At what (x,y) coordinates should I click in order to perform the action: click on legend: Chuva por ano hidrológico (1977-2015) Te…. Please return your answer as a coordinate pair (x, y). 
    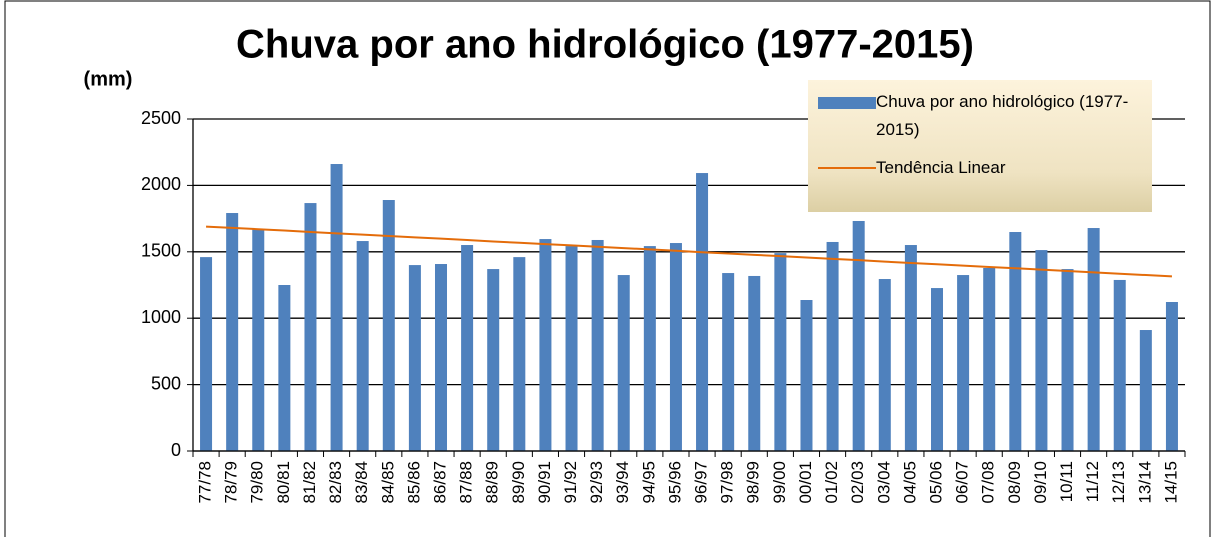
    Looking at the image, I should click on (980, 146).